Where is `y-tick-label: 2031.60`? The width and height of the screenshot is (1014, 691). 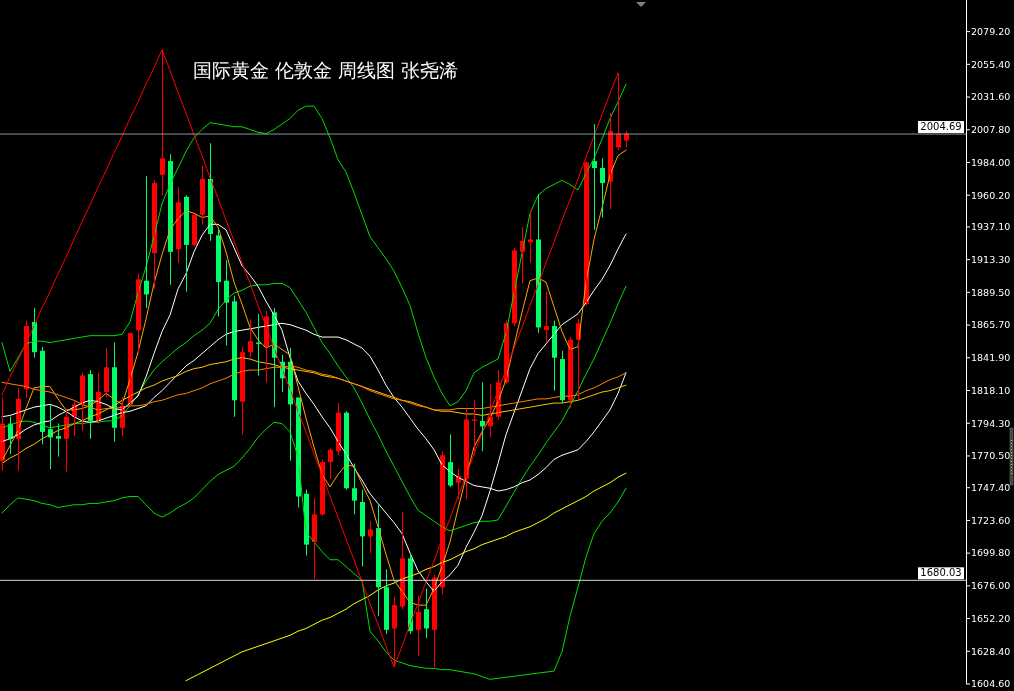 y-tick-label: 2031.60 is located at coordinates (991, 97).